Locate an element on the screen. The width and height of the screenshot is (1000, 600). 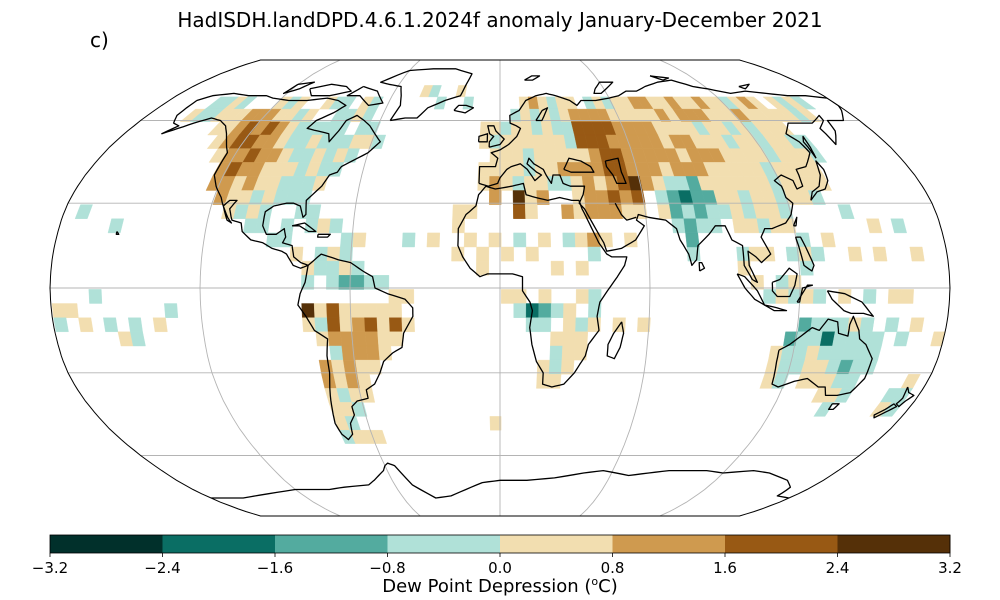
colorbar-label: Dew Point Depression (oC) is located at coordinates (500, 586).